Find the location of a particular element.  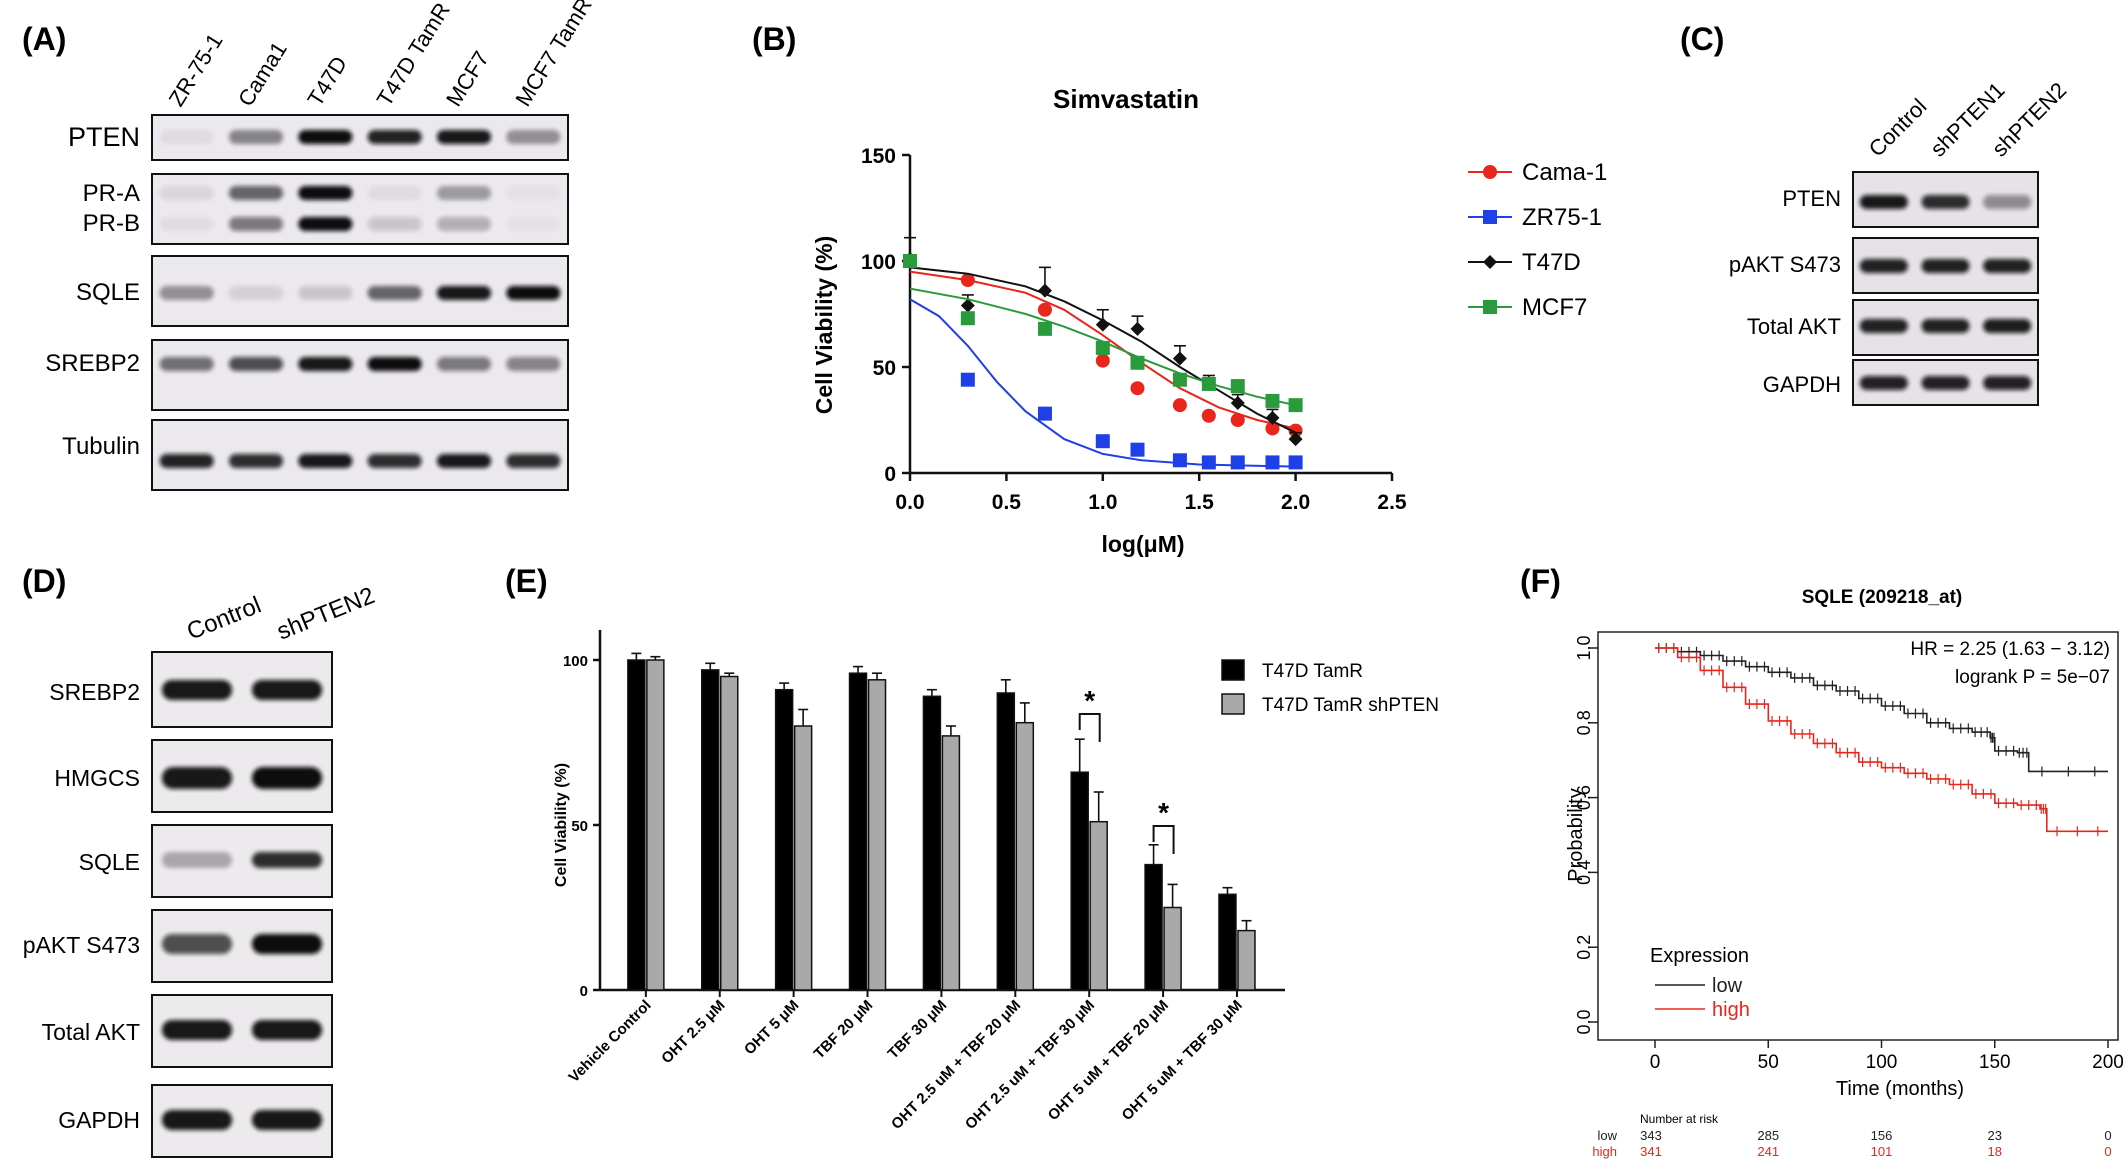

panel-label-b: (B) is located at coordinates (774, 39).